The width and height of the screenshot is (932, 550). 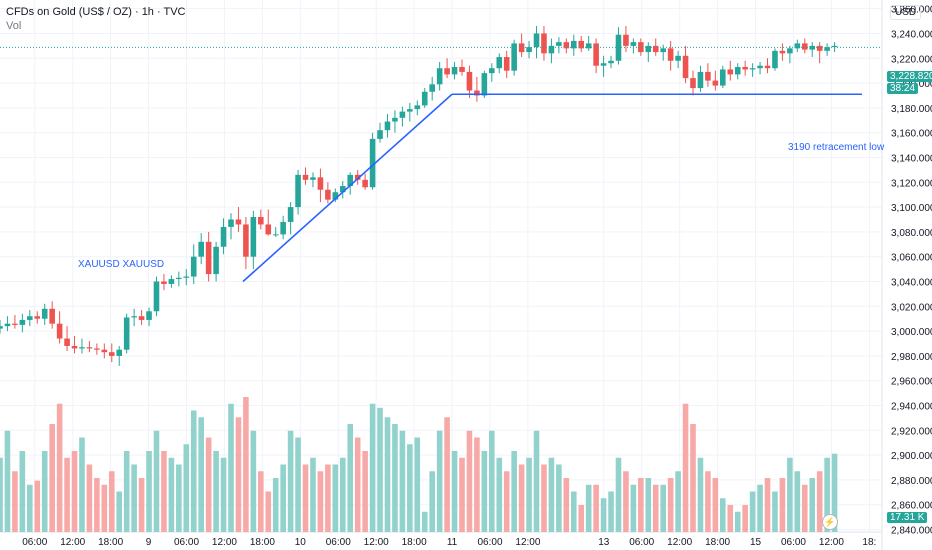 I want to click on y-tick-label: 2,860.000, so click(x=911, y=506).